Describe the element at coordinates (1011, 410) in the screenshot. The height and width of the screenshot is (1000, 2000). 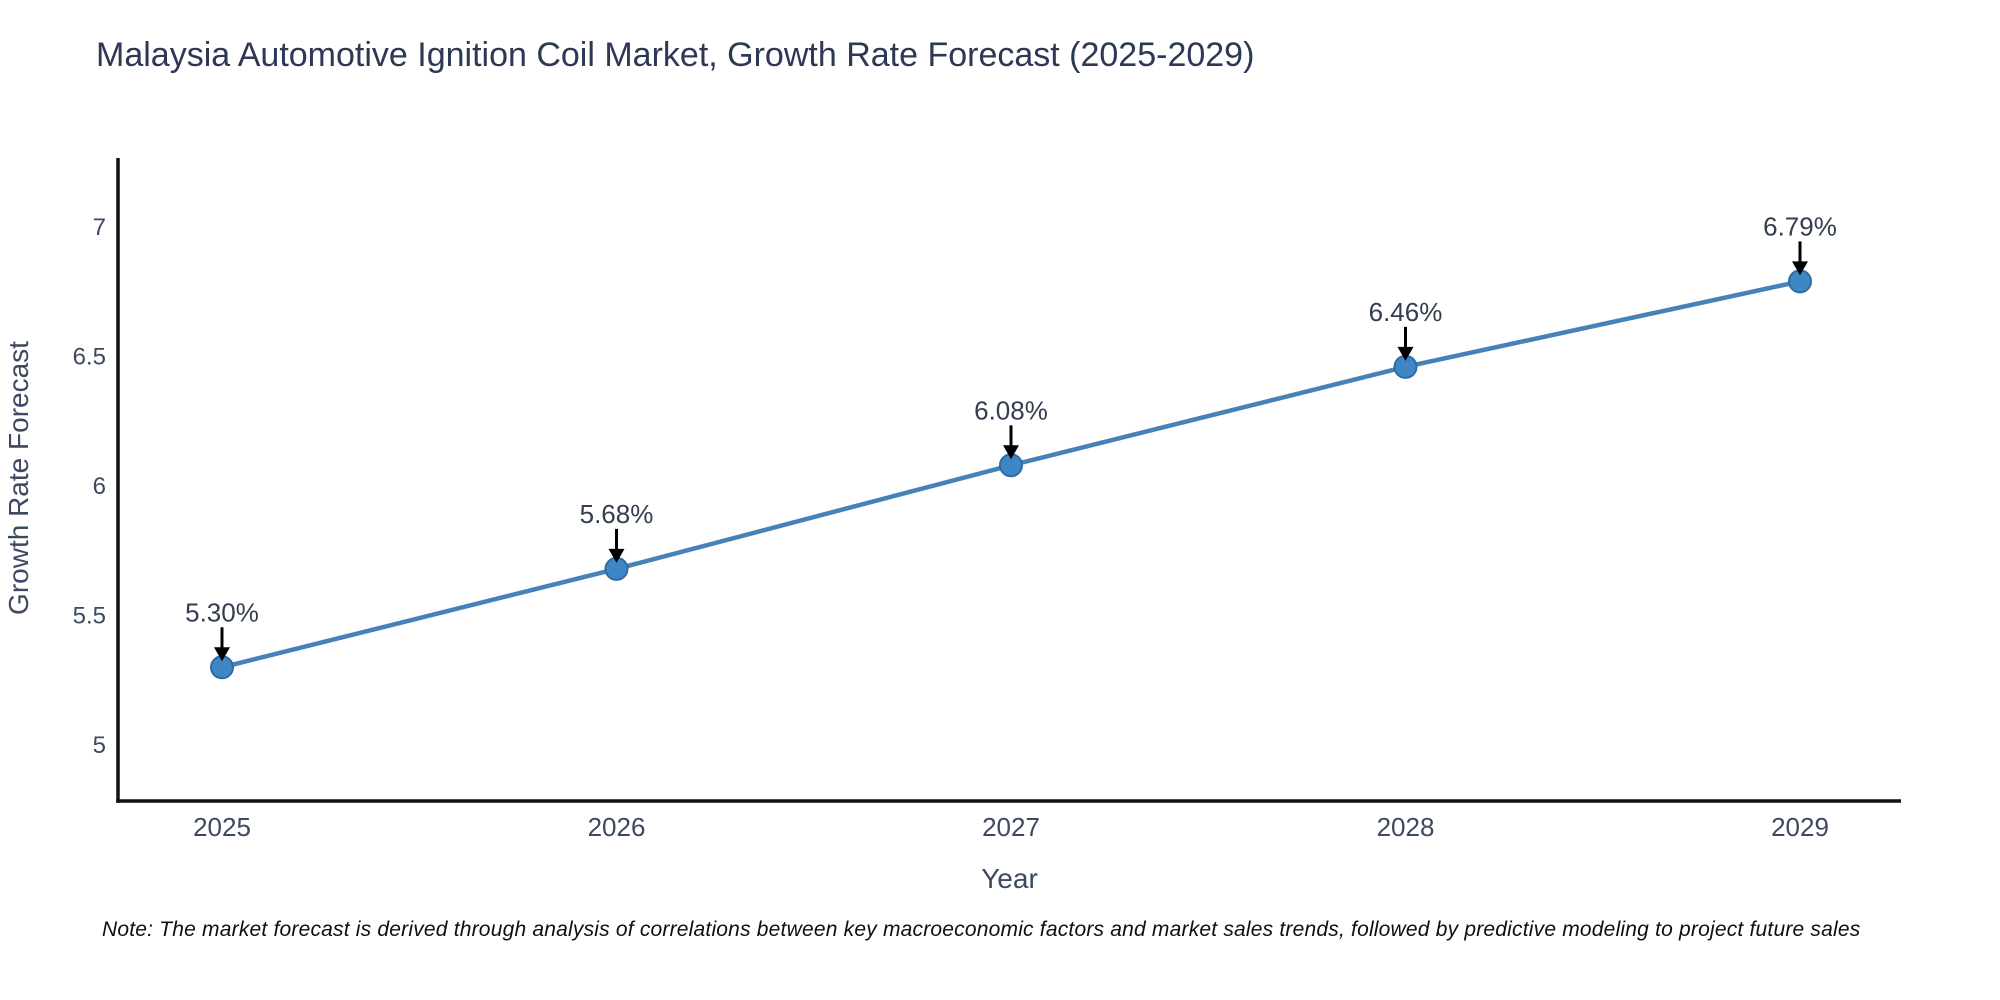
I see `point-value-label: 6.08%` at that location.